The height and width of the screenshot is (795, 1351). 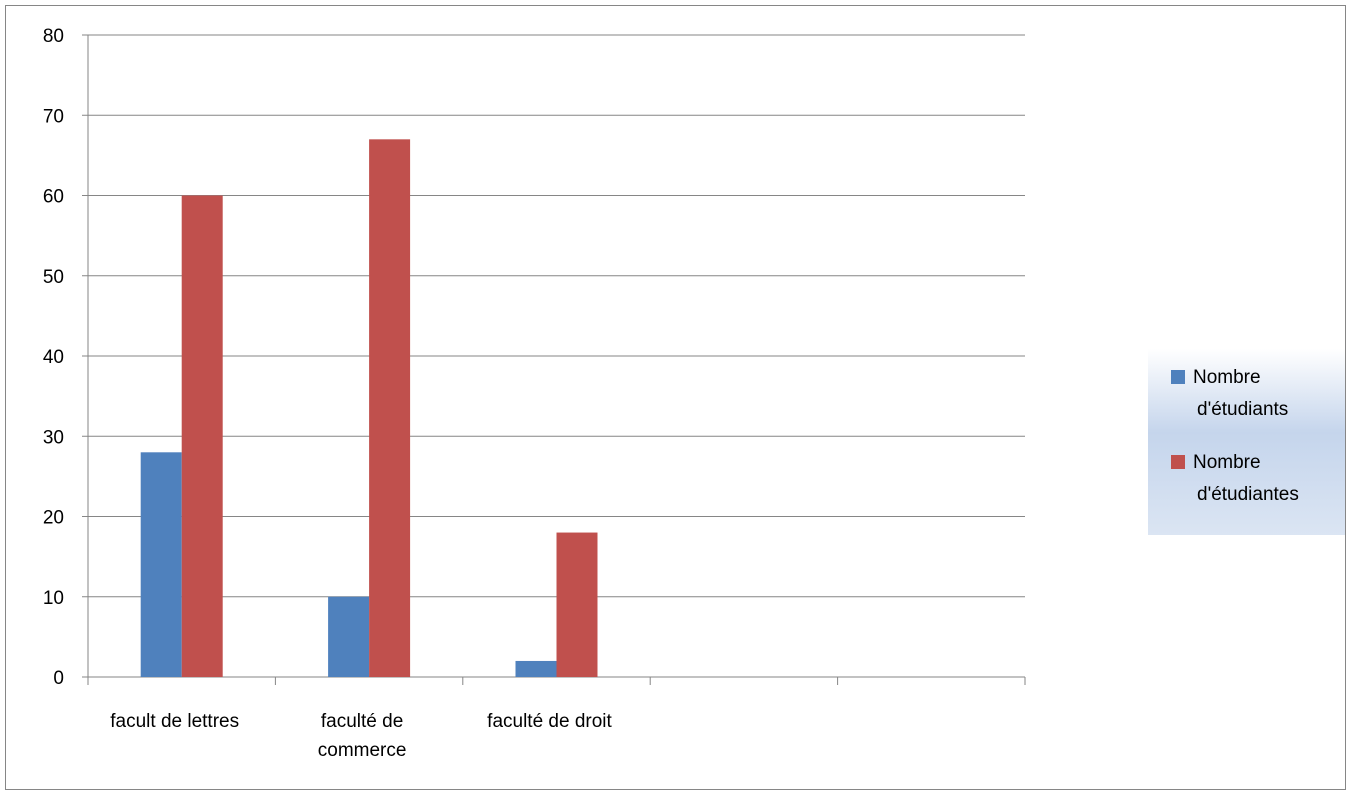 What do you see at coordinates (362, 736) in the screenshot?
I see `x-category-label: faculté de commerce` at bounding box center [362, 736].